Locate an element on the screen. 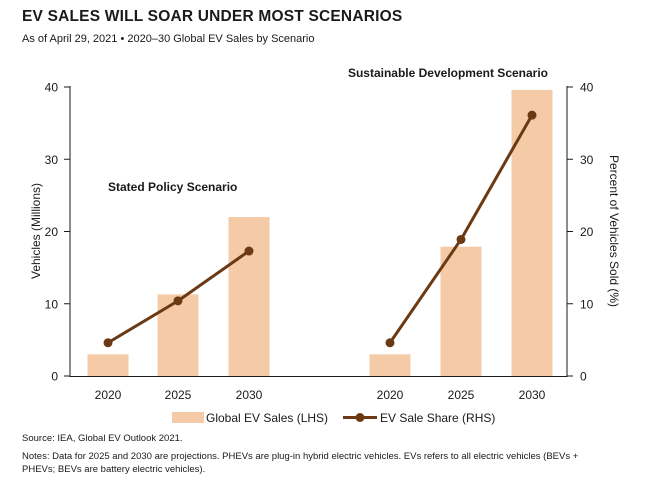  legend-line-label: EV Sale Share (RHS) is located at coordinates (437, 418).